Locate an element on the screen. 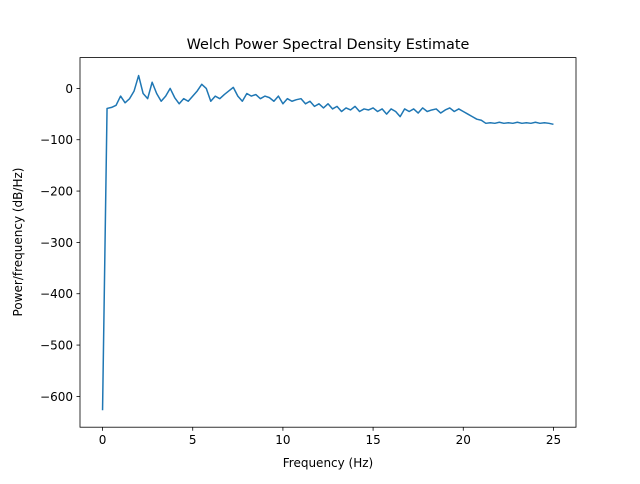 The height and width of the screenshot is (484, 640). x-tick-label: 15 is located at coordinates (372, 440).